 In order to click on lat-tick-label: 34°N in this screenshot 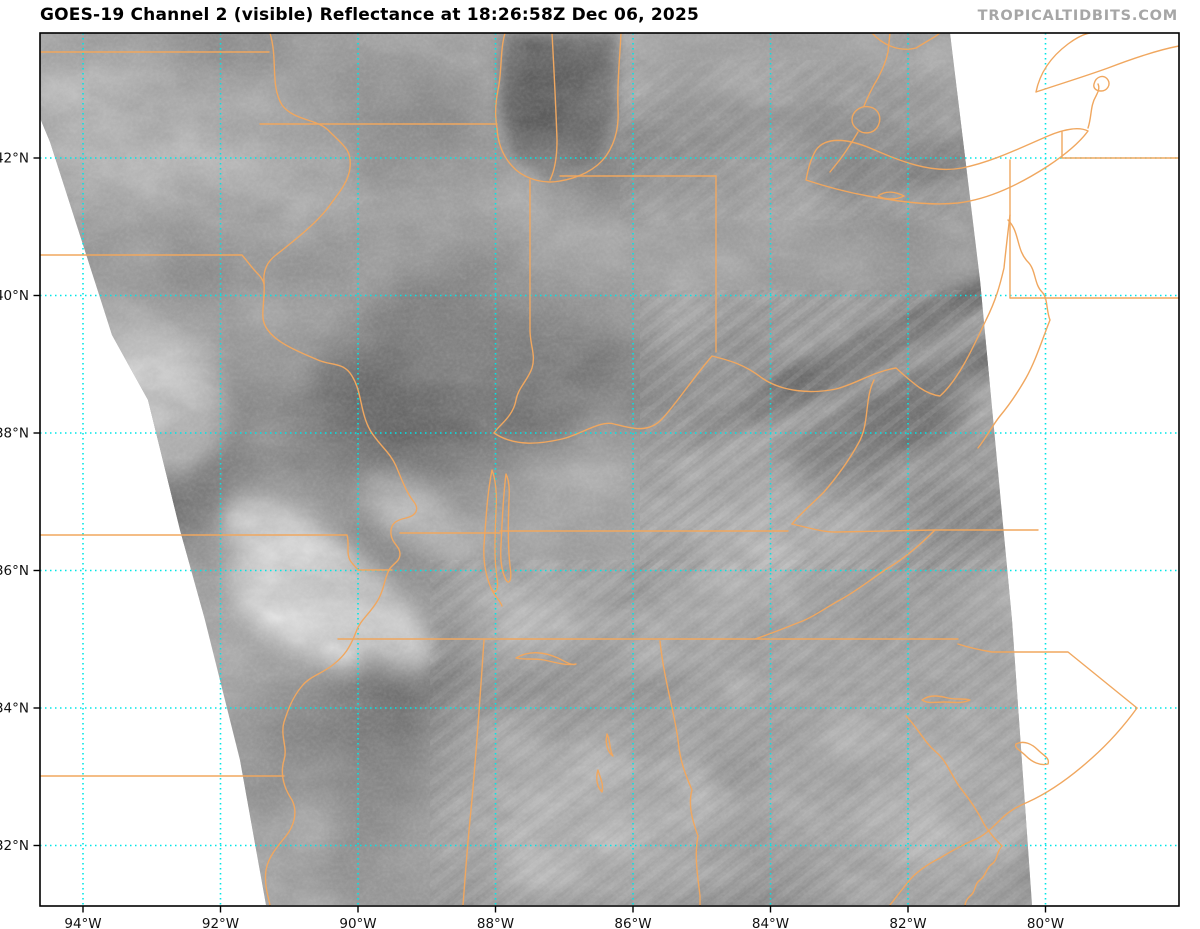, I will do `click(14, 709)`.